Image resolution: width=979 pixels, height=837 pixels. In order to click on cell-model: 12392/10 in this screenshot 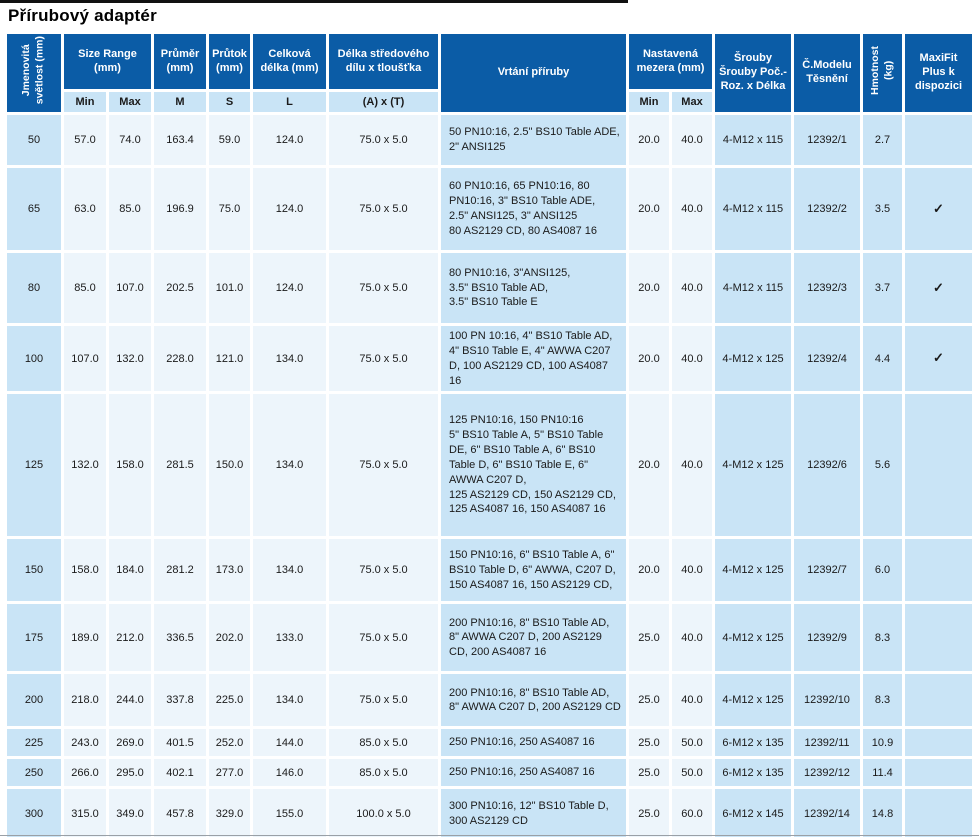, I will do `click(827, 700)`.